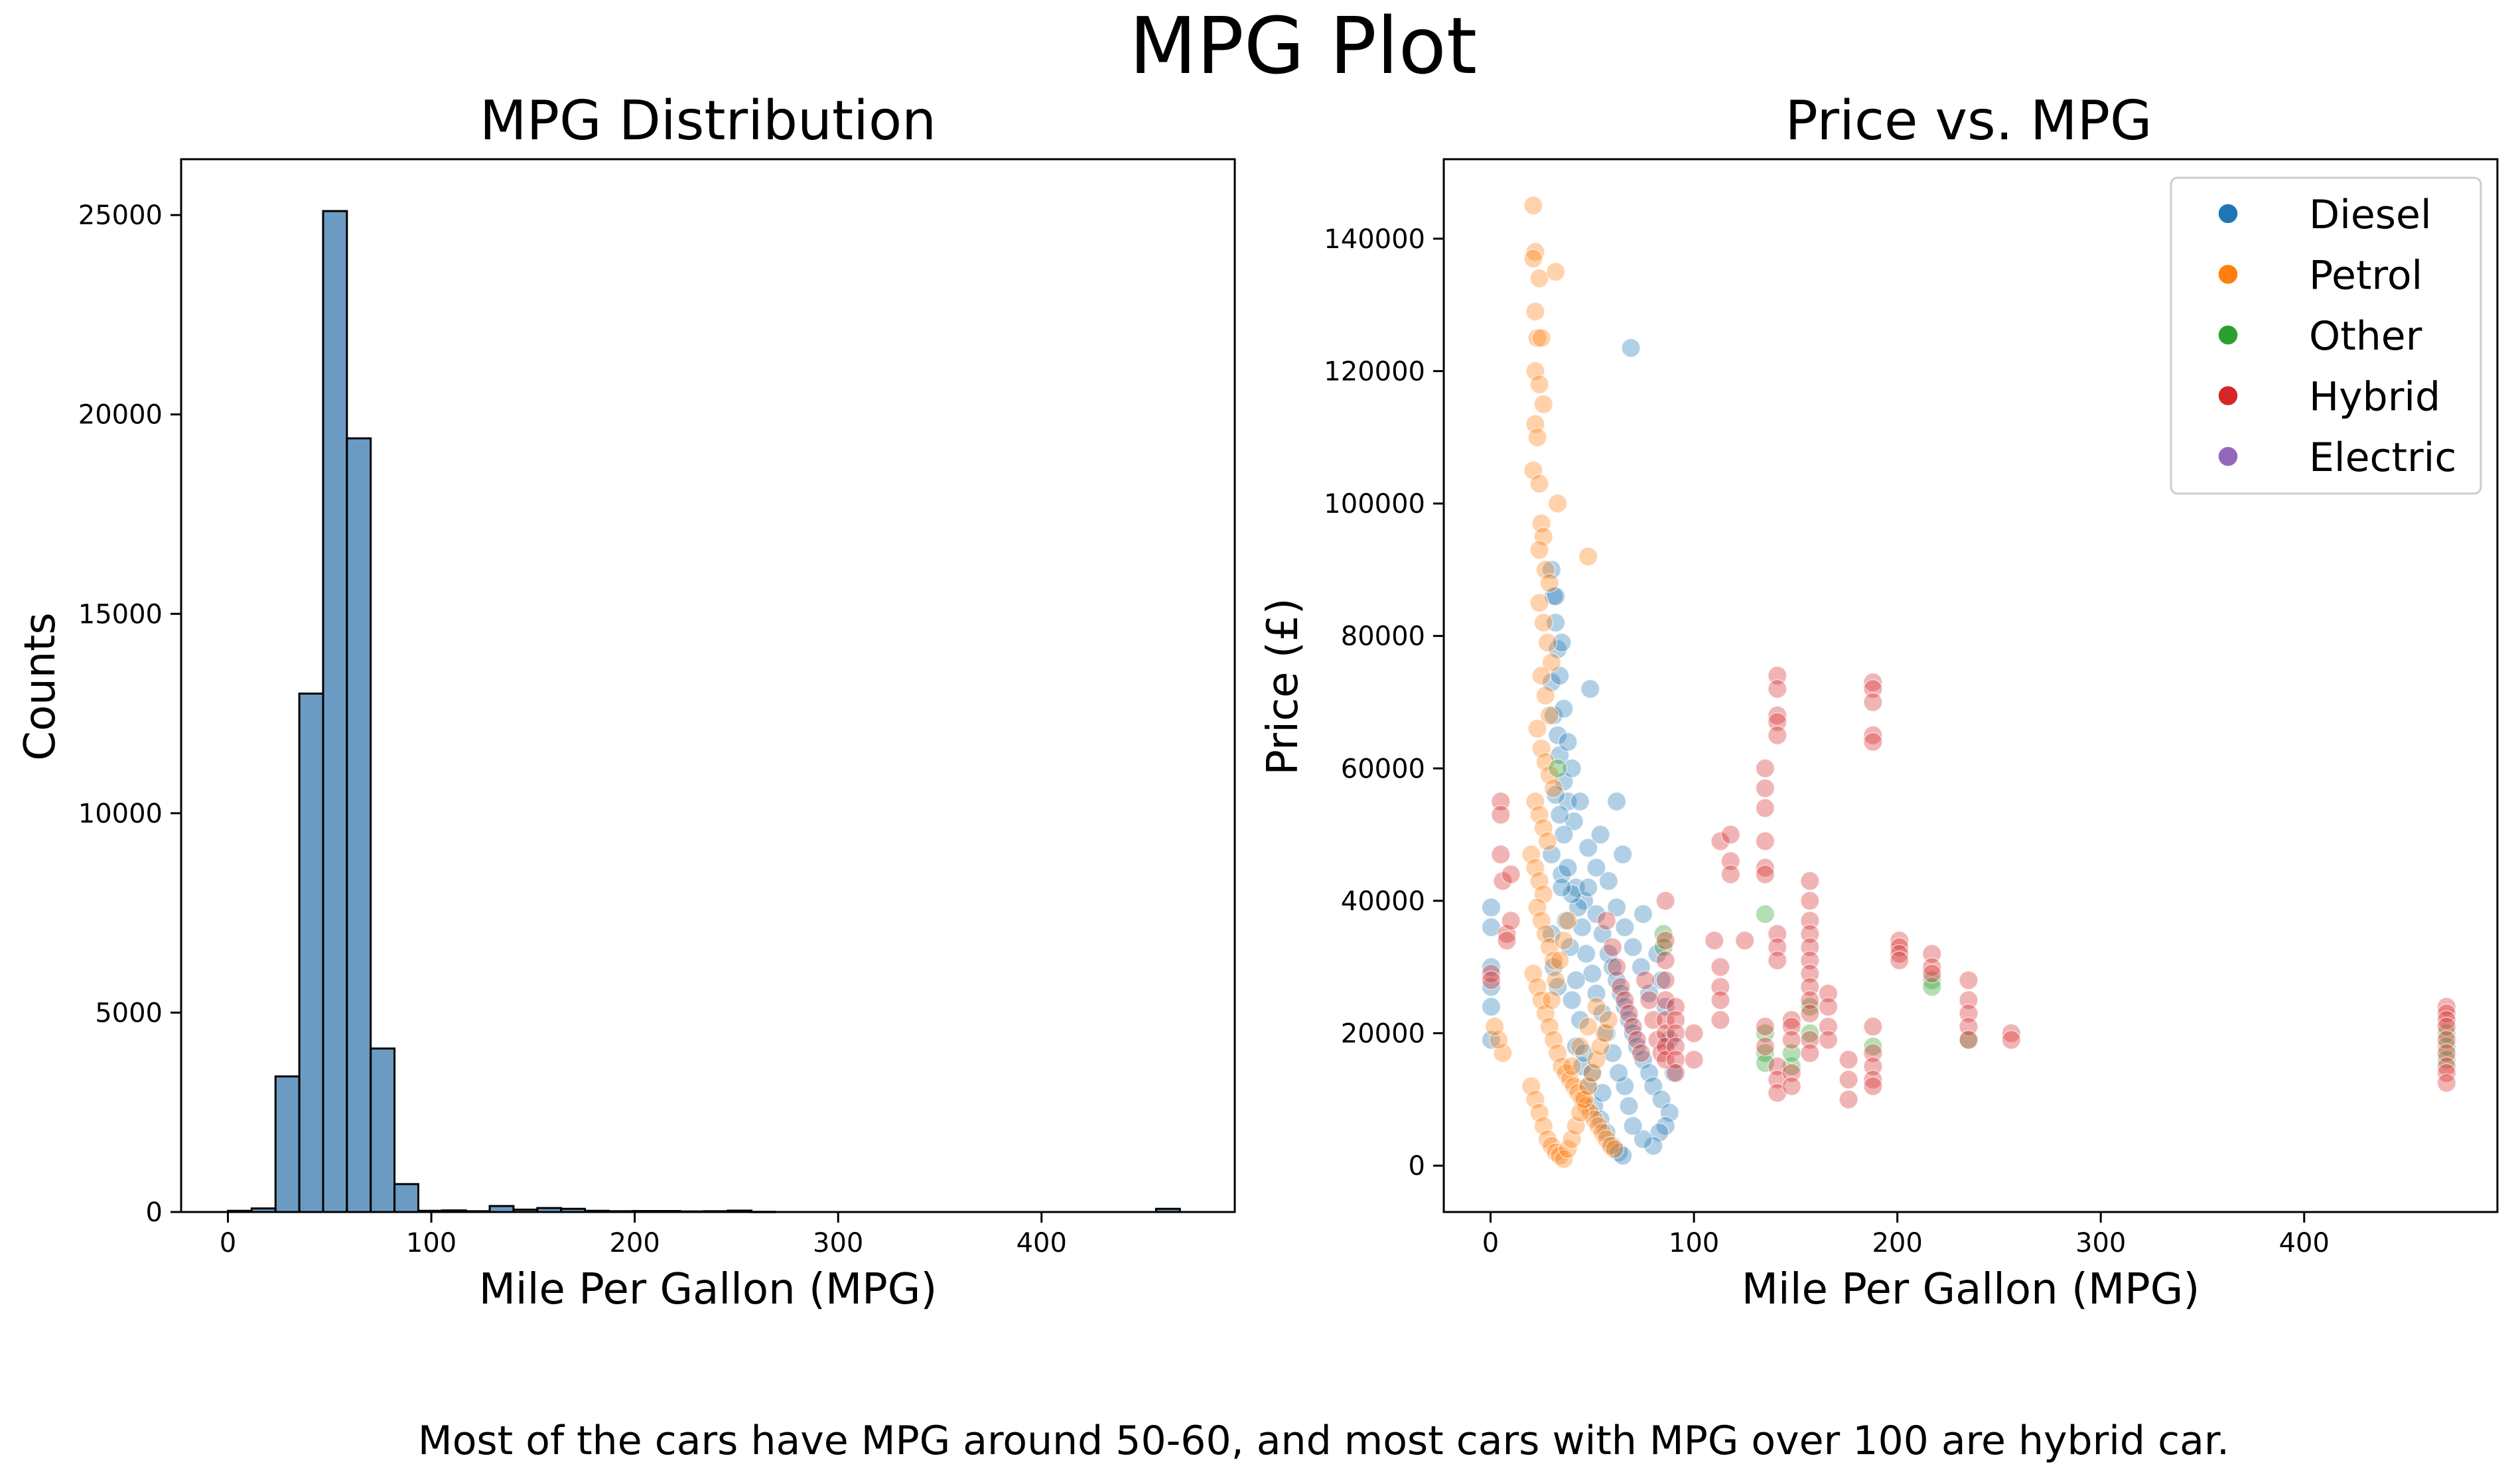 The width and height of the screenshot is (2514, 1484). Describe the element at coordinates (643, 1235) in the screenshot. I see `histogram-x-ticks: 0 100 200 300 400` at that location.